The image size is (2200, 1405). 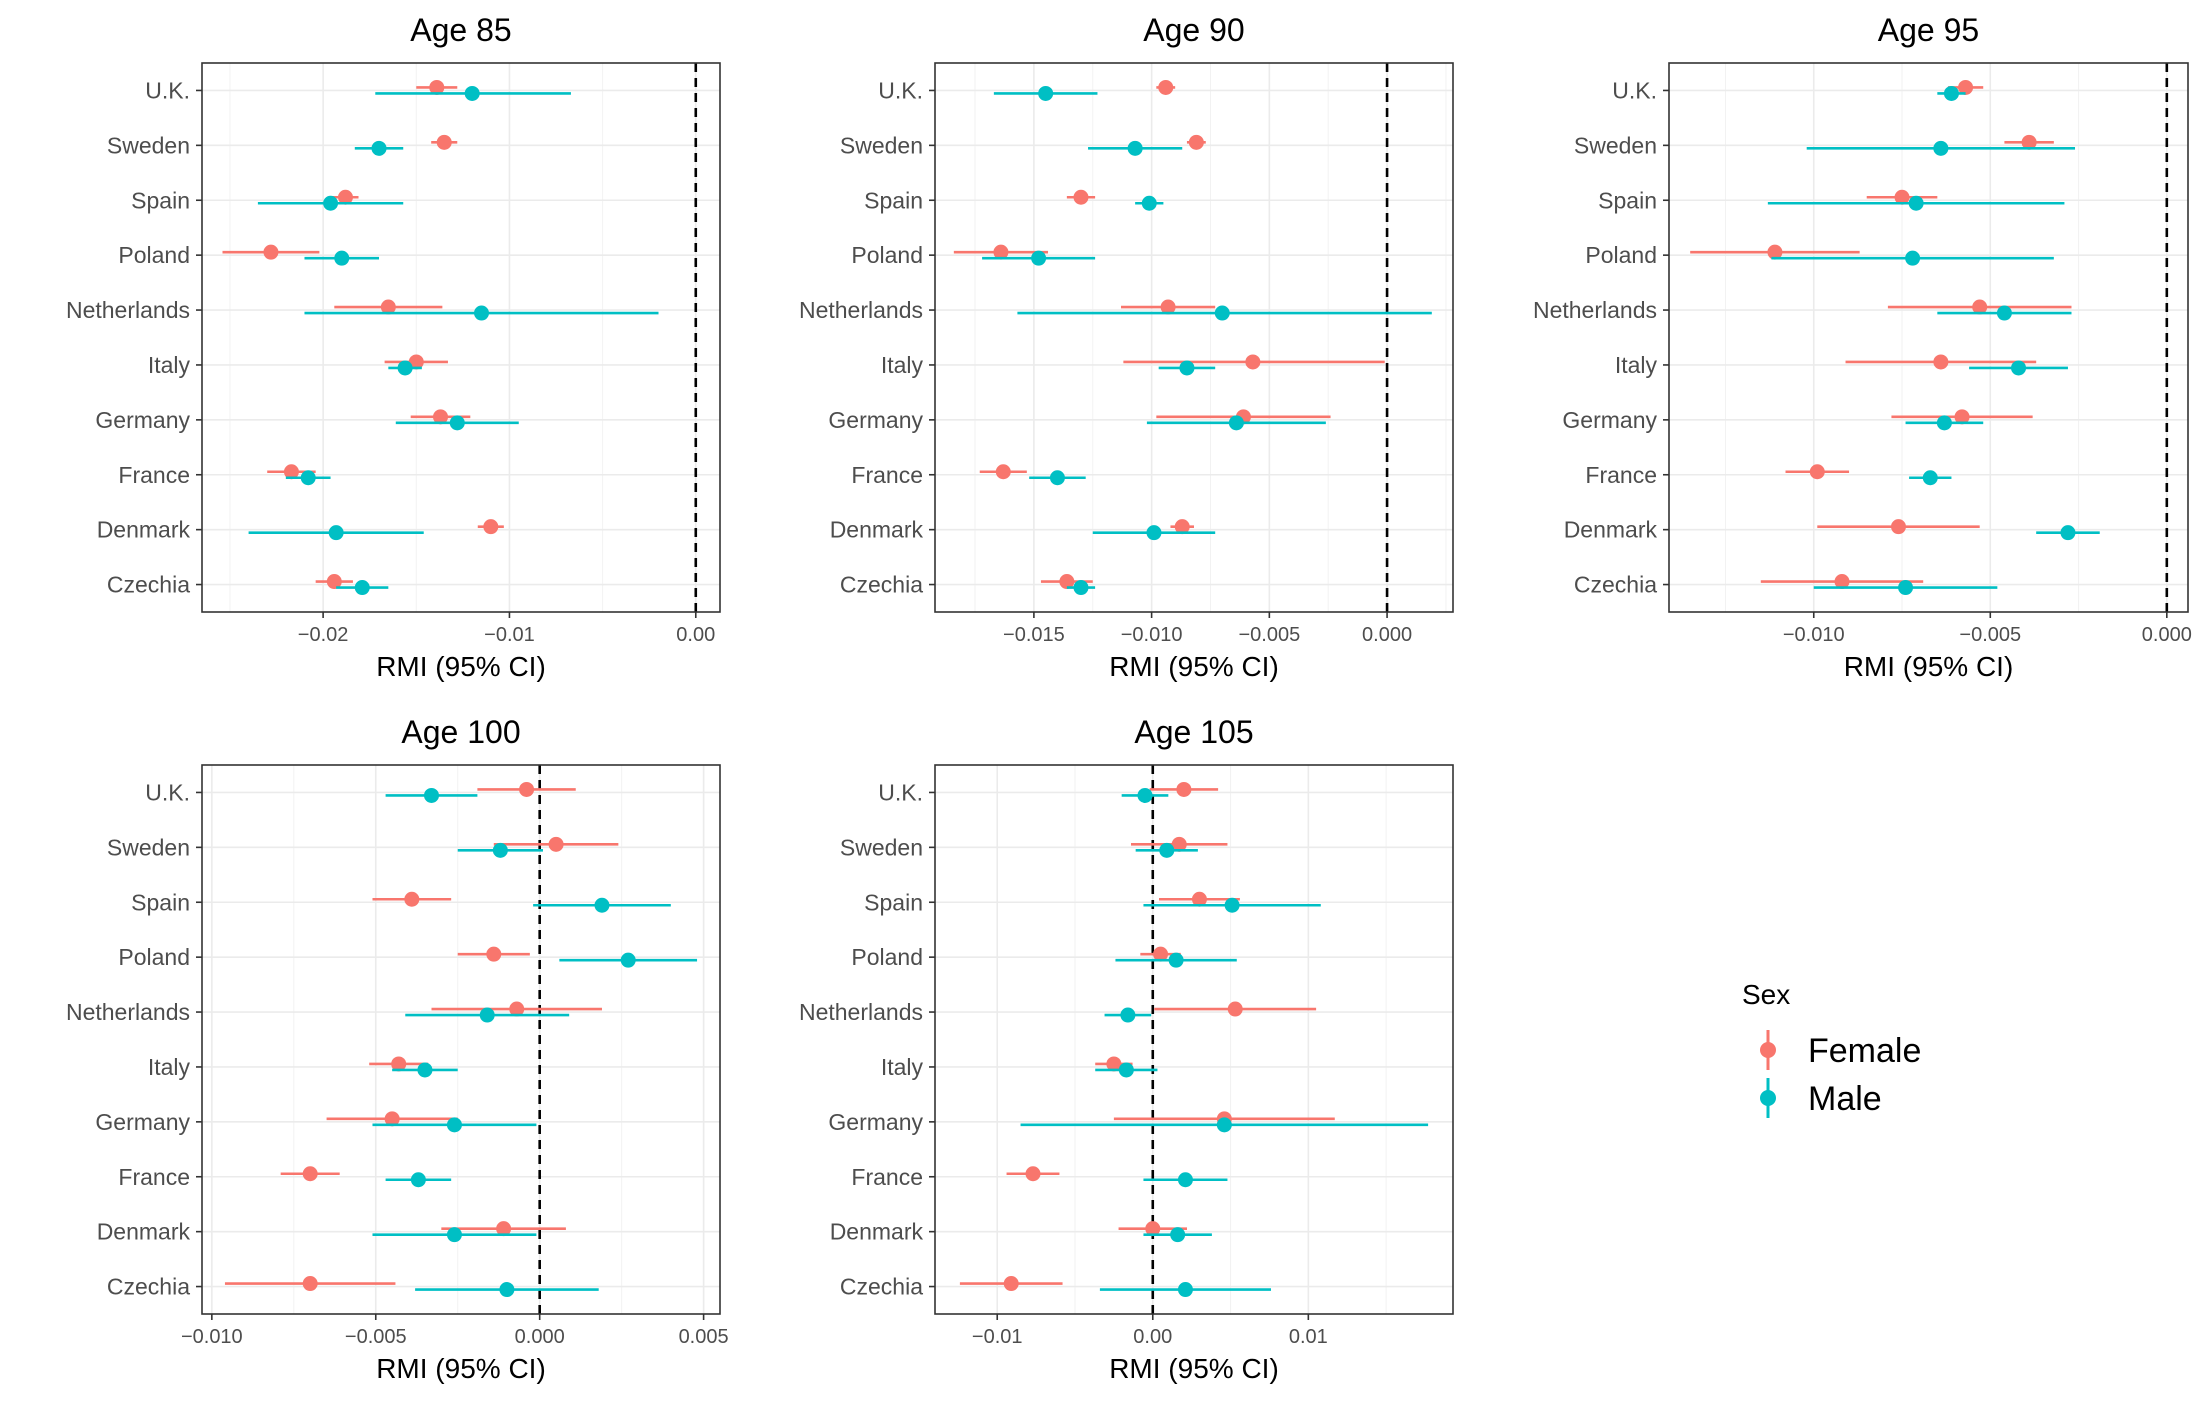 What do you see at coordinates (1831, 1048) in the screenshot?
I see `legend: Sex Female Male` at bounding box center [1831, 1048].